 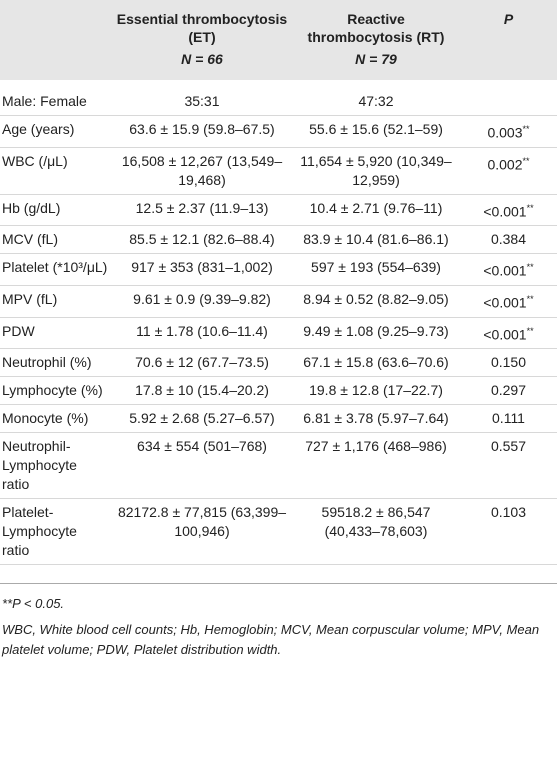 I want to click on et-value: 63.6 ± 15.9 (59.8–67.5), so click(x=202, y=131).